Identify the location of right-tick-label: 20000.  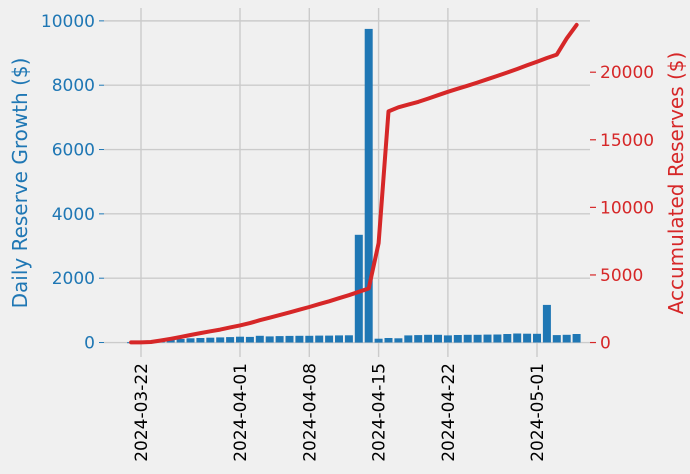
(627, 73).